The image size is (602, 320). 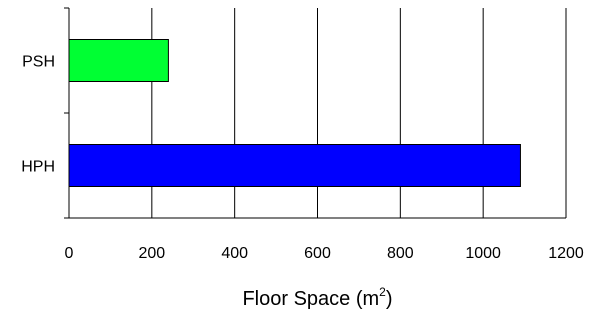 What do you see at coordinates (118, 60) in the screenshot?
I see `bar-psh` at bounding box center [118, 60].